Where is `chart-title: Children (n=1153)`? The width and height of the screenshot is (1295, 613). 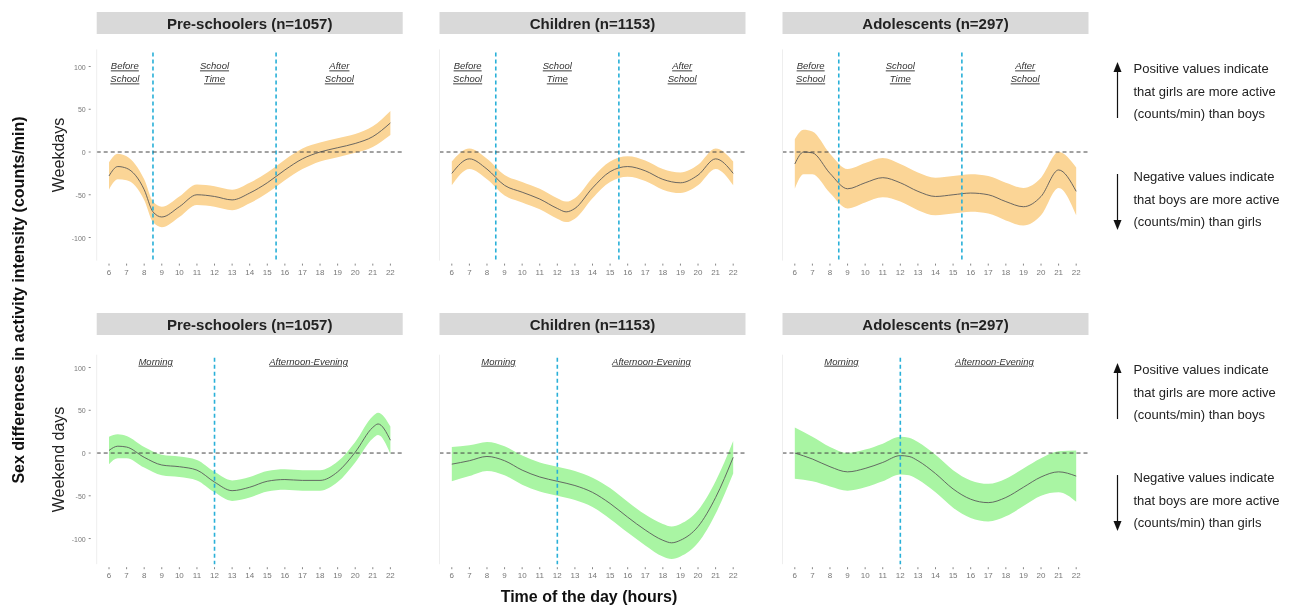 chart-title: Children (n=1153) is located at coordinates (592, 324).